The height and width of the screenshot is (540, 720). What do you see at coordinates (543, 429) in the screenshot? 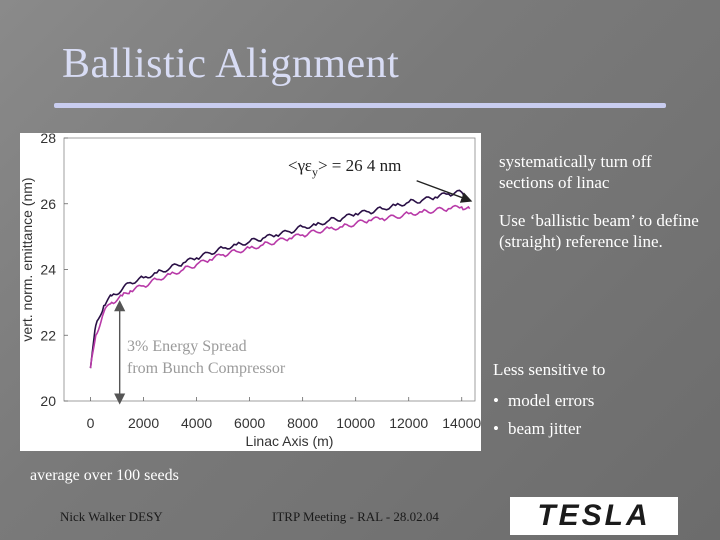
I see `bullet-beam-jitter: beam jitter` at bounding box center [543, 429].